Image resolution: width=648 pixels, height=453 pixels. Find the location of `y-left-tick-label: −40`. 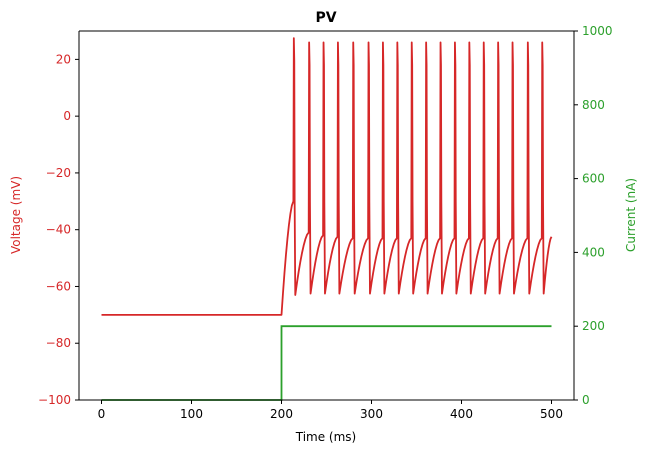

y-left-tick-label: −40 is located at coordinates (58, 230).